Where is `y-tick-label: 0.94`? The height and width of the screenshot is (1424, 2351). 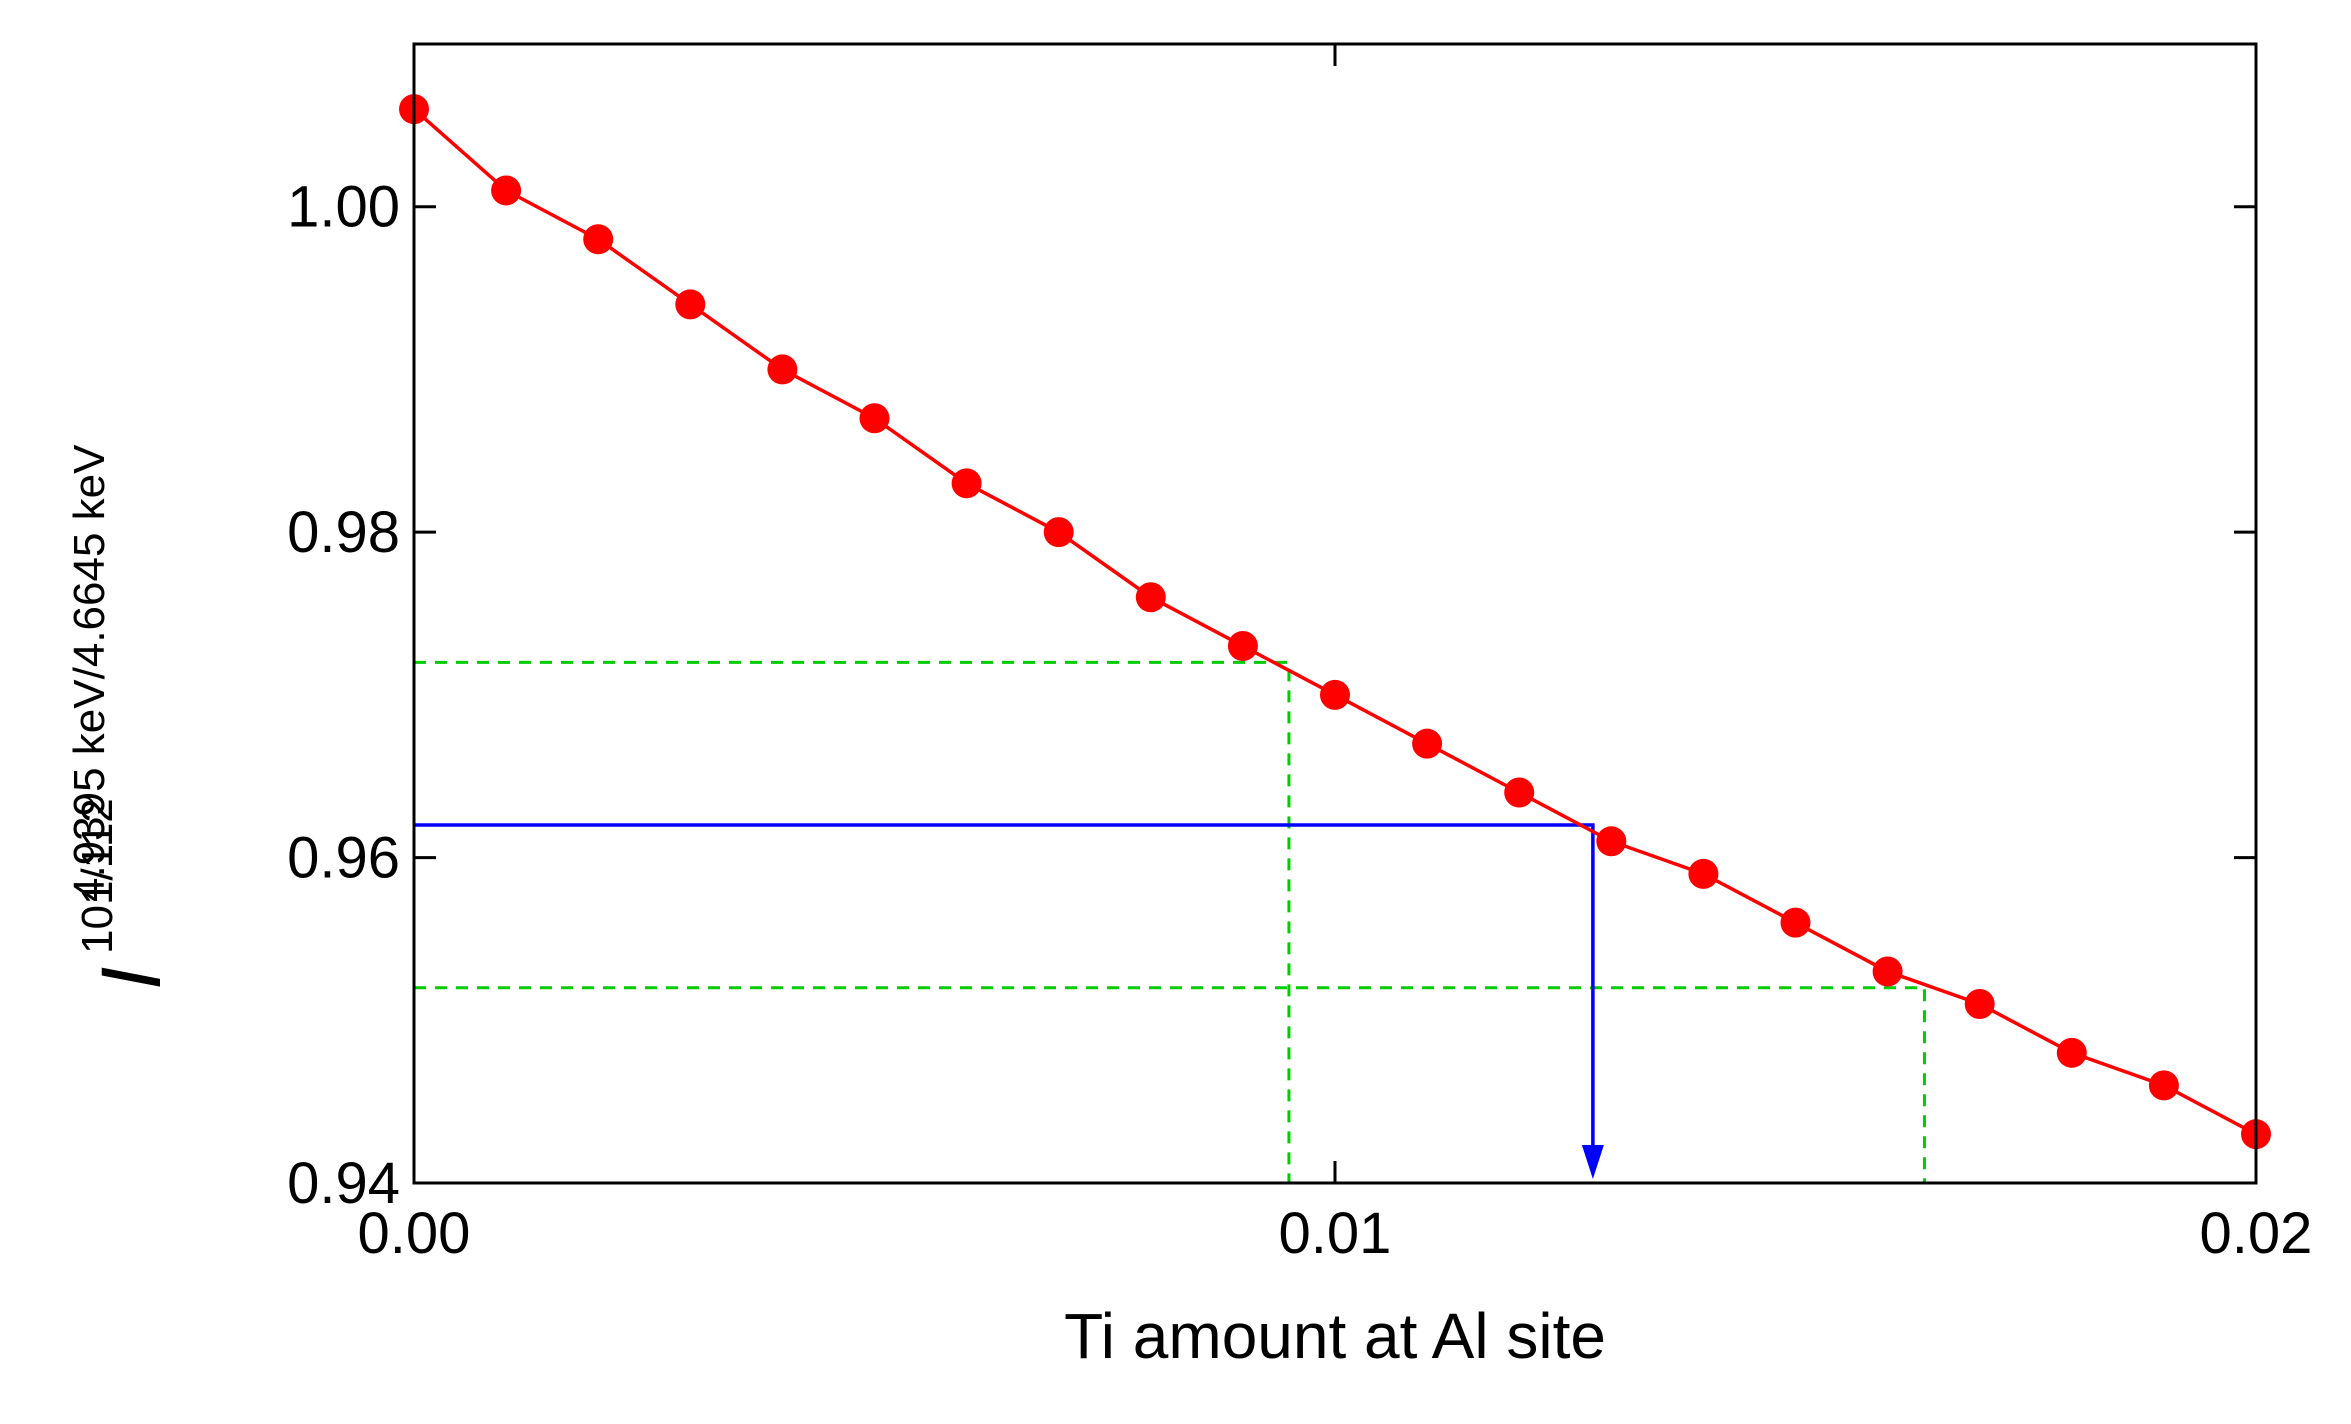
y-tick-label: 0.94 is located at coordinates (343, 1183).